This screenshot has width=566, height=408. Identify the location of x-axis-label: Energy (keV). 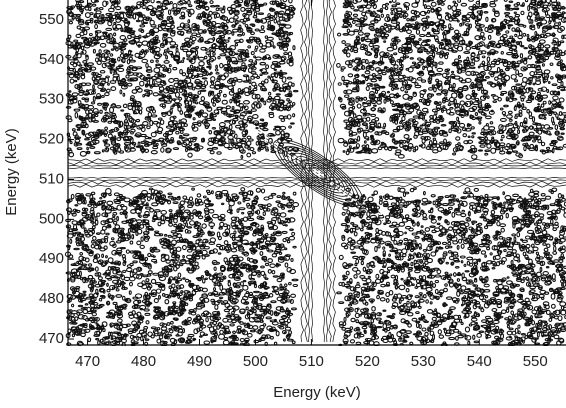
(317, 392).